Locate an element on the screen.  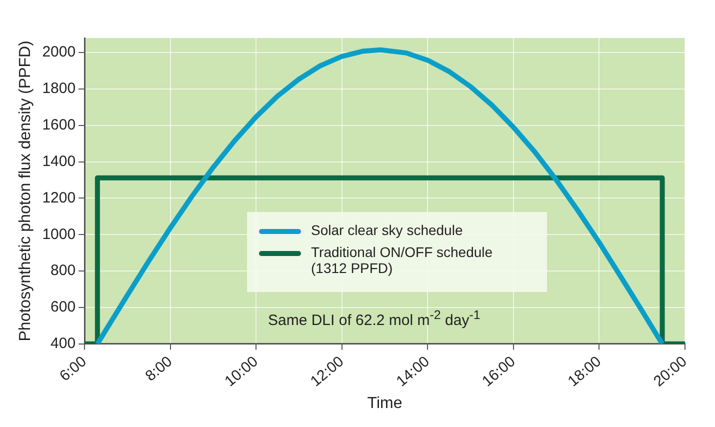
annotation: Same DLI of 62.2 mol m$^{-2}$ day$^{-1}$ is located at coordinates (374, 318).